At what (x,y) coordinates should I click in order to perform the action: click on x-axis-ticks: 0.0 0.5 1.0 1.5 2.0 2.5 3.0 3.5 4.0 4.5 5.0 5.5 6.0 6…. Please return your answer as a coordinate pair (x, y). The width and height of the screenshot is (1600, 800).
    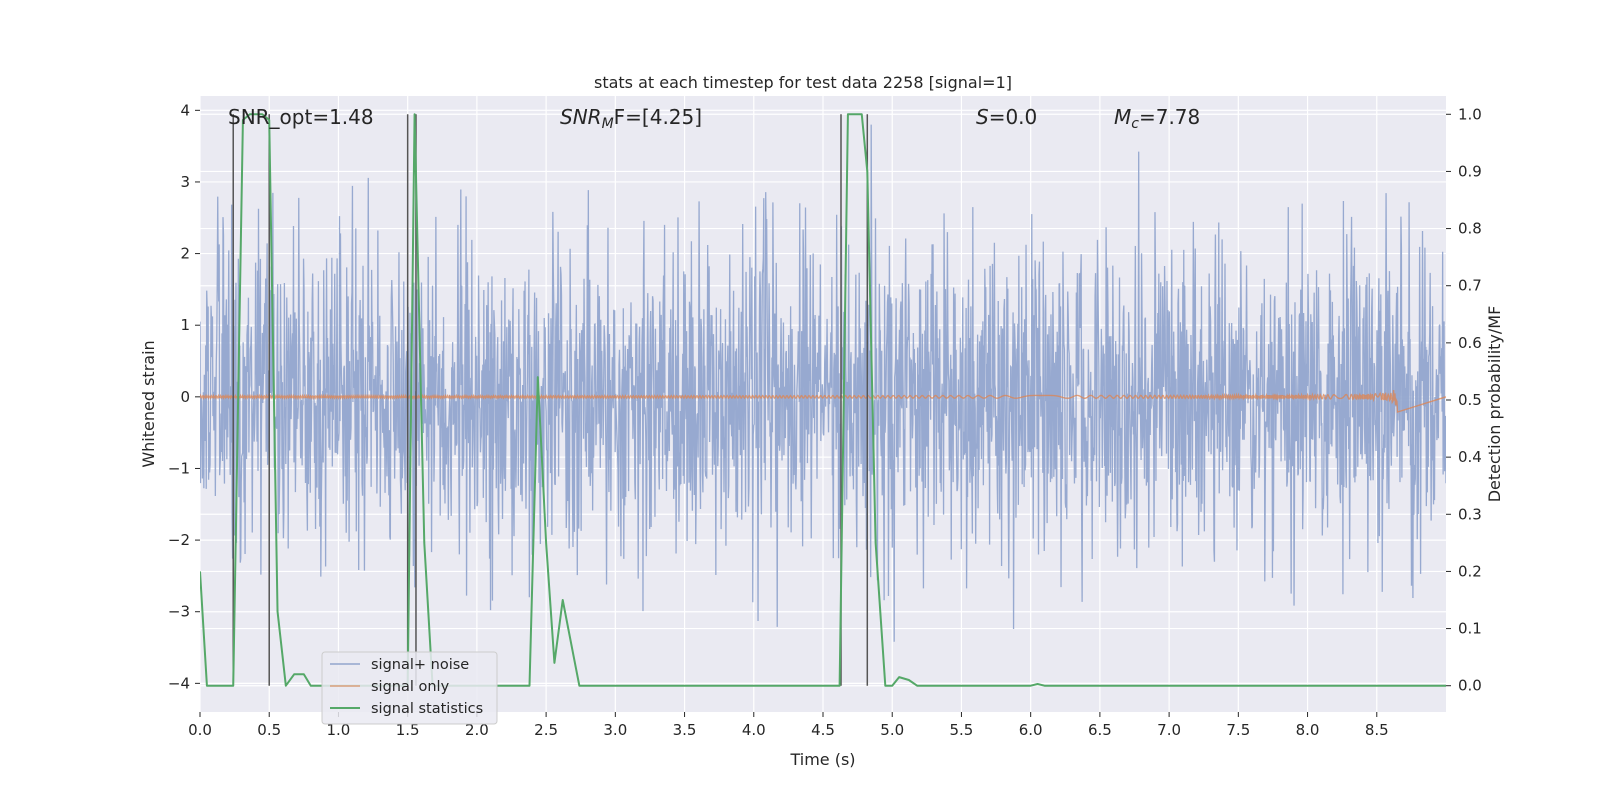
    Looking at the image, I should click on (788, 725).